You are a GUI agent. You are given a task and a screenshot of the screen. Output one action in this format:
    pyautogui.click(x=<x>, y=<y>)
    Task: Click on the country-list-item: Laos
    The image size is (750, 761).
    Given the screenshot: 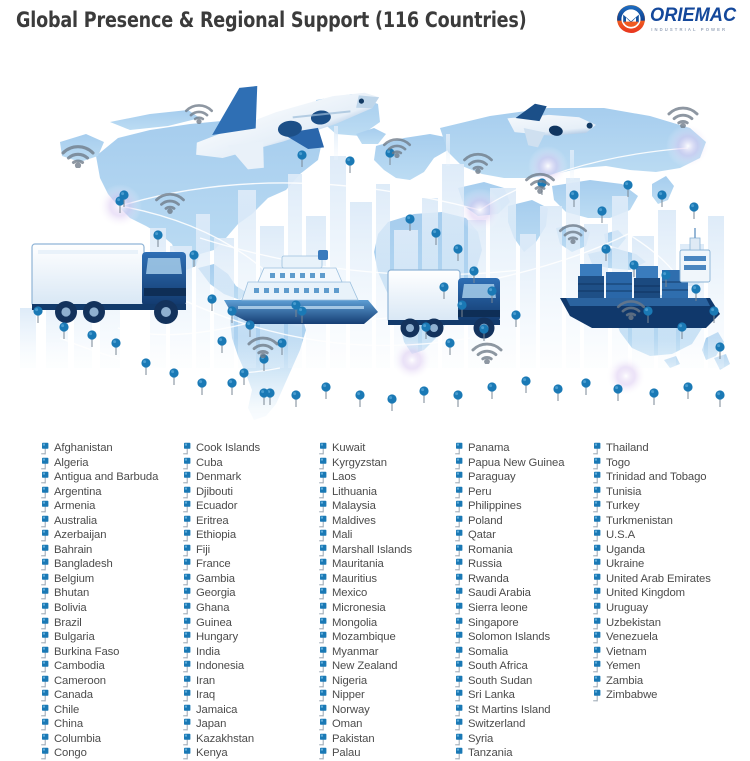 What is the action you would take?
    pyautogui.click(x=365, y=477)
    